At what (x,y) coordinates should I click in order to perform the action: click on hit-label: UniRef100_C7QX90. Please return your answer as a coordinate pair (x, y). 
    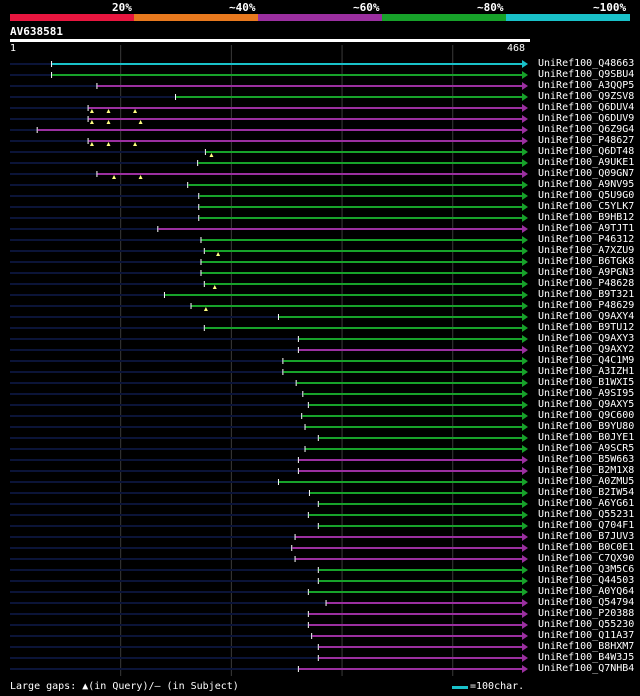
    Looking at the image, I should click on (586, 558).